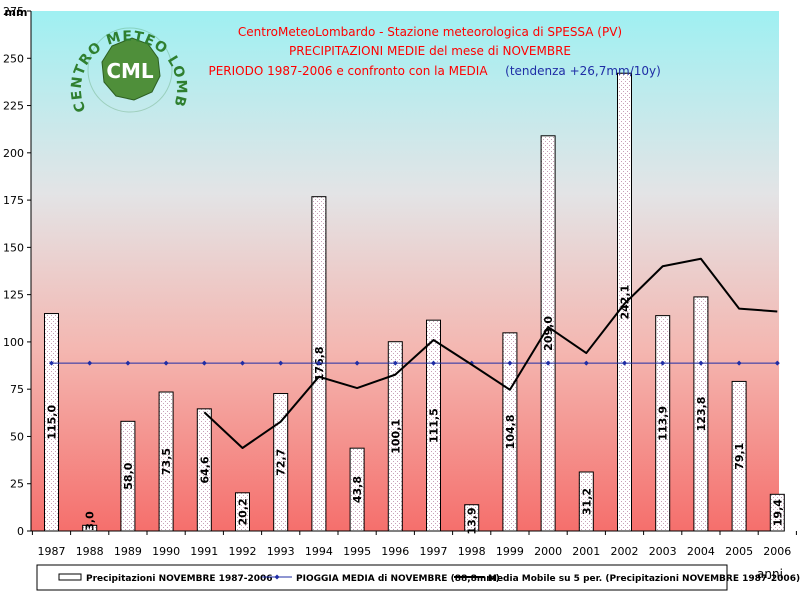 Image resolution: width=800 pixels, height=604 pixels. What do you see at coordinates (204, 363) in the screenshot?
I see `average-marker-1991` at bounding box center [204, 363].